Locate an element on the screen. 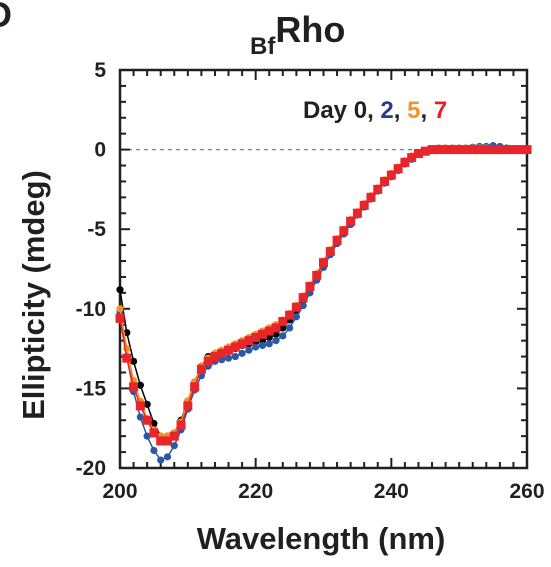 This screenshot has width=551, height=567. y-tick-label: 0 is located at coordinates (100, 150).